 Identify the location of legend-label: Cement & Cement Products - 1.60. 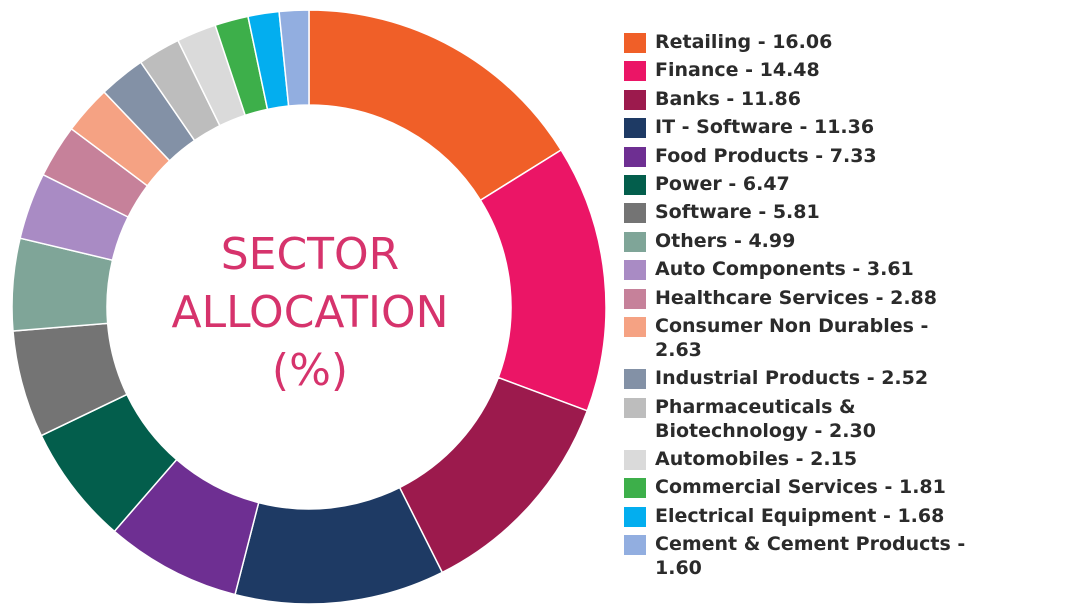
(810, 556).